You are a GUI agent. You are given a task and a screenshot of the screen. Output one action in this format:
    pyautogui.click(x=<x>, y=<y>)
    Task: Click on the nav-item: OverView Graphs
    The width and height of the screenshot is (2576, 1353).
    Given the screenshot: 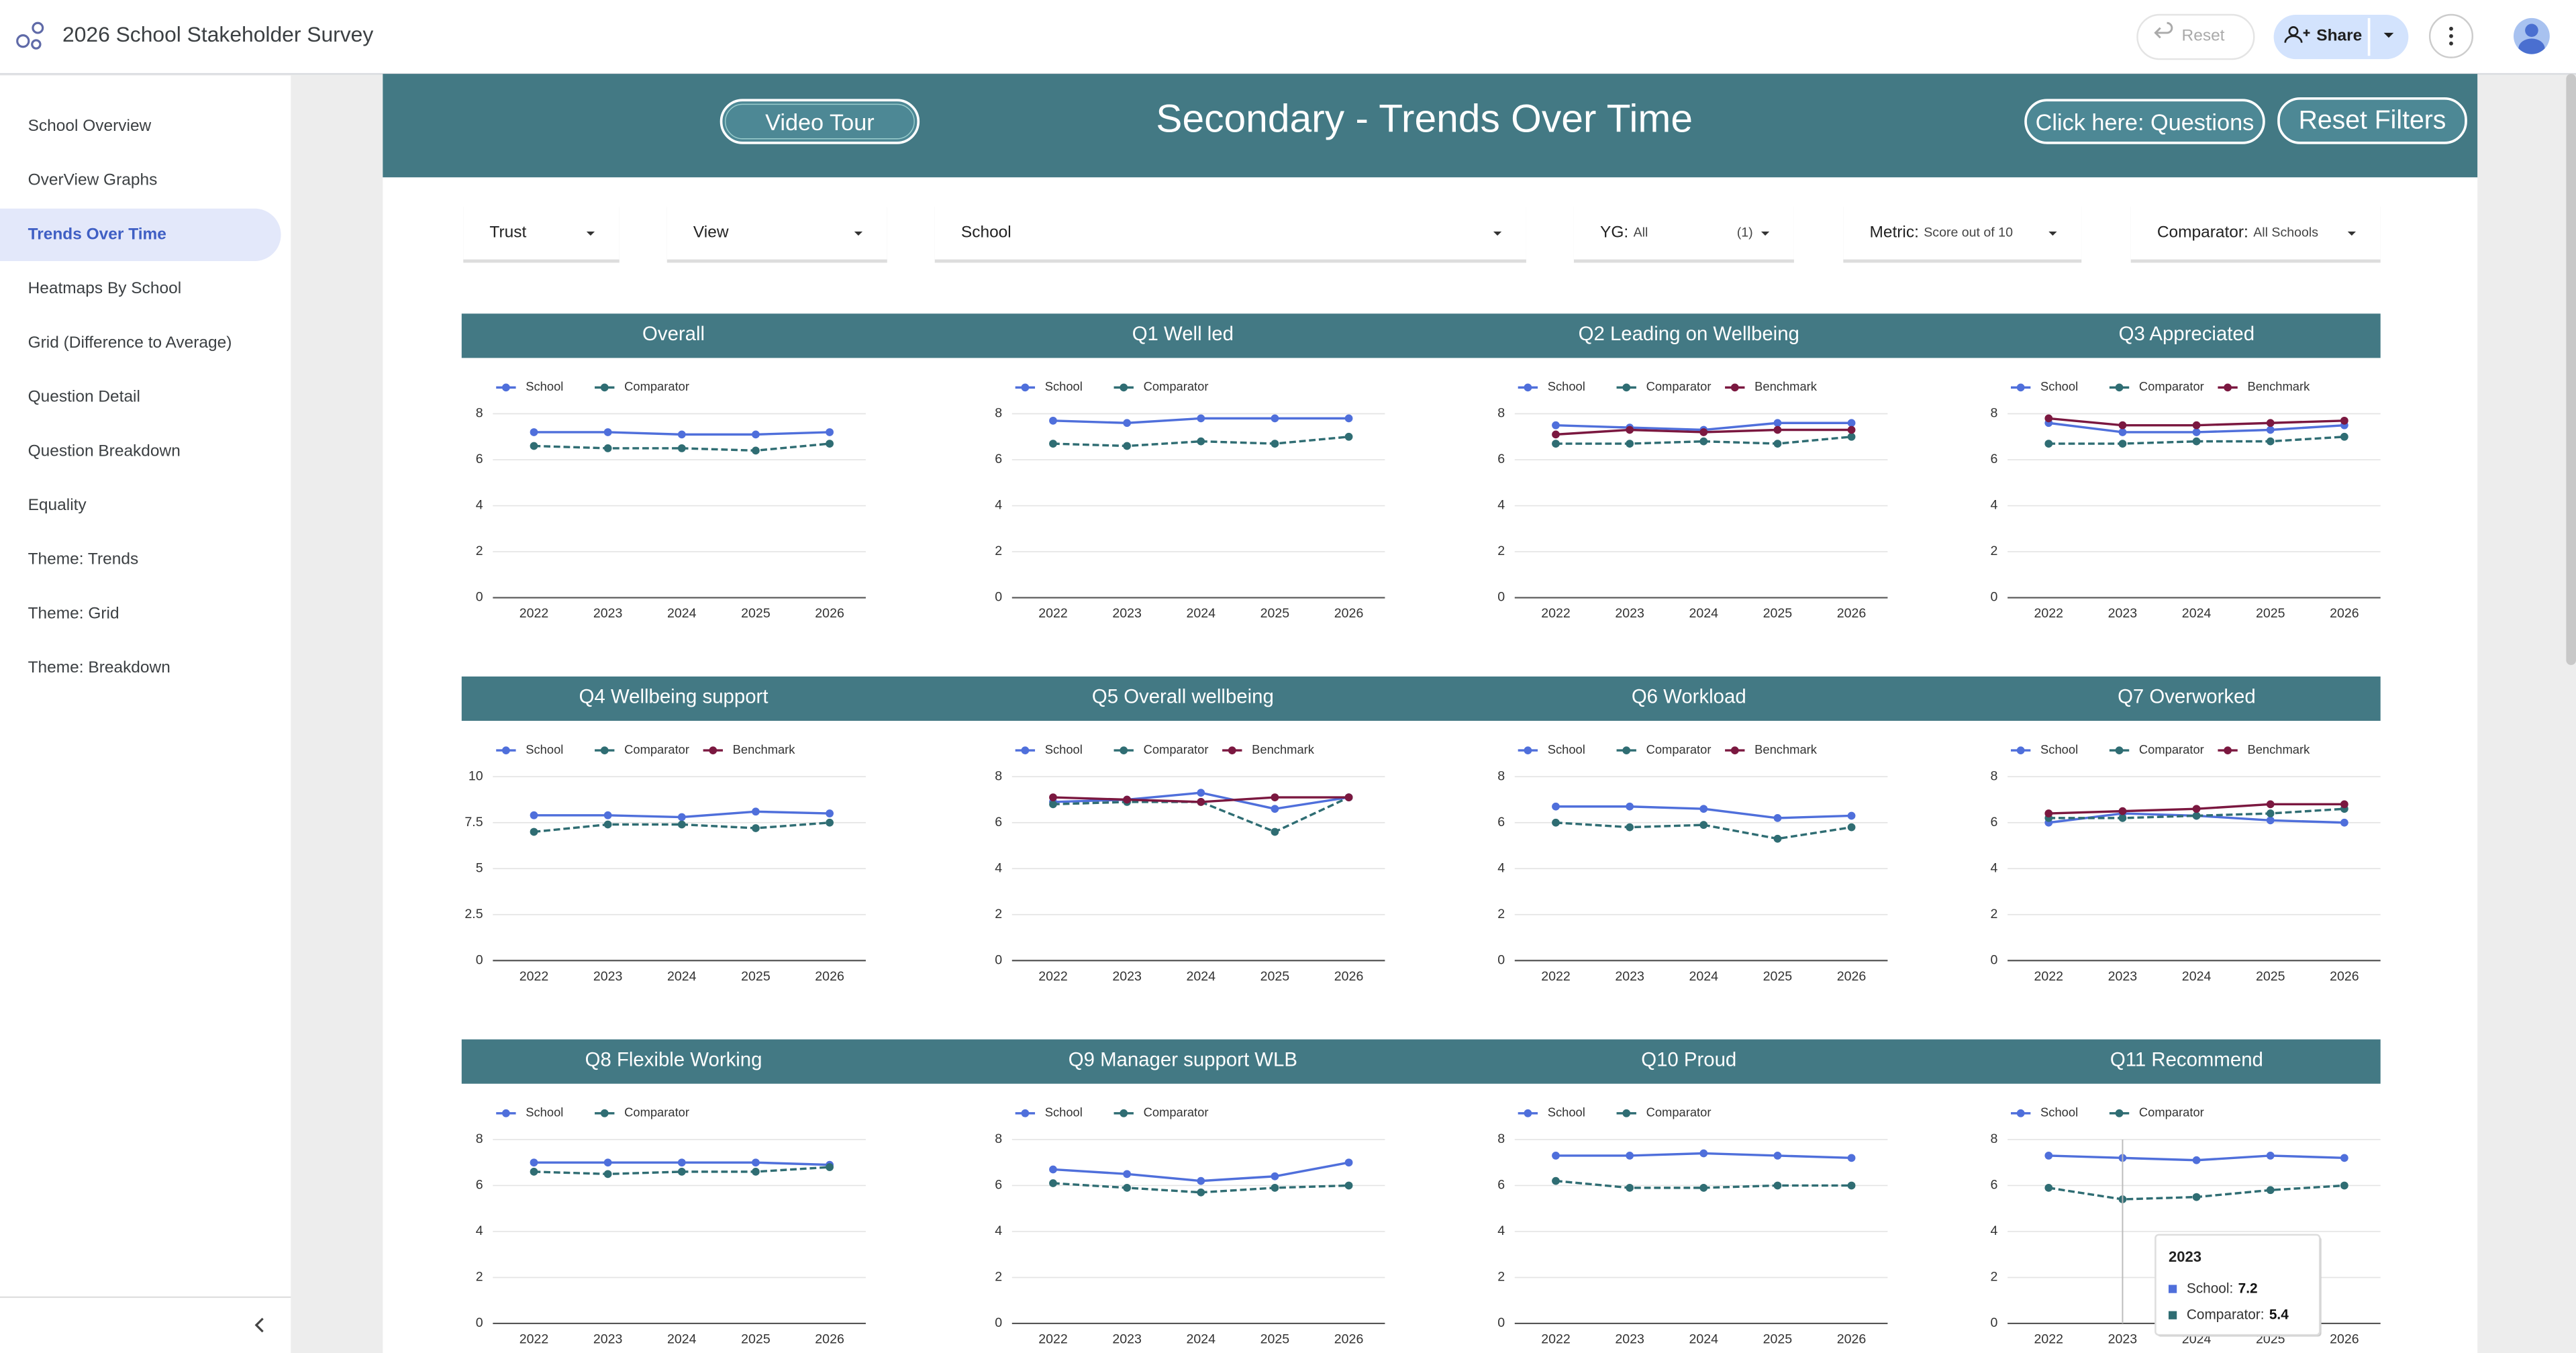 What is the action you would take?
    pyautogui.click(x=93, y=180)
    